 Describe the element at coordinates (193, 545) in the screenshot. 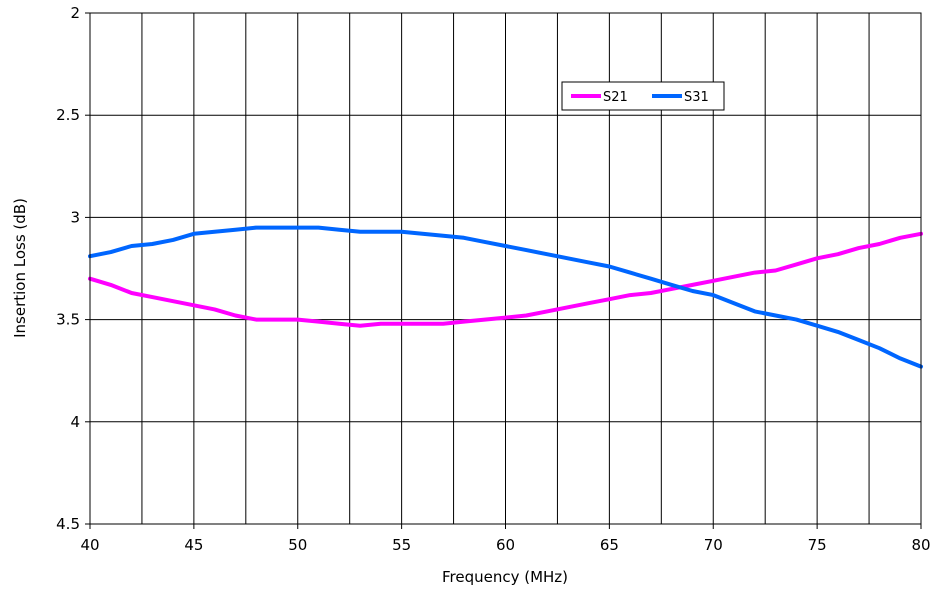

I see `x-tick-label: 45` at that location.